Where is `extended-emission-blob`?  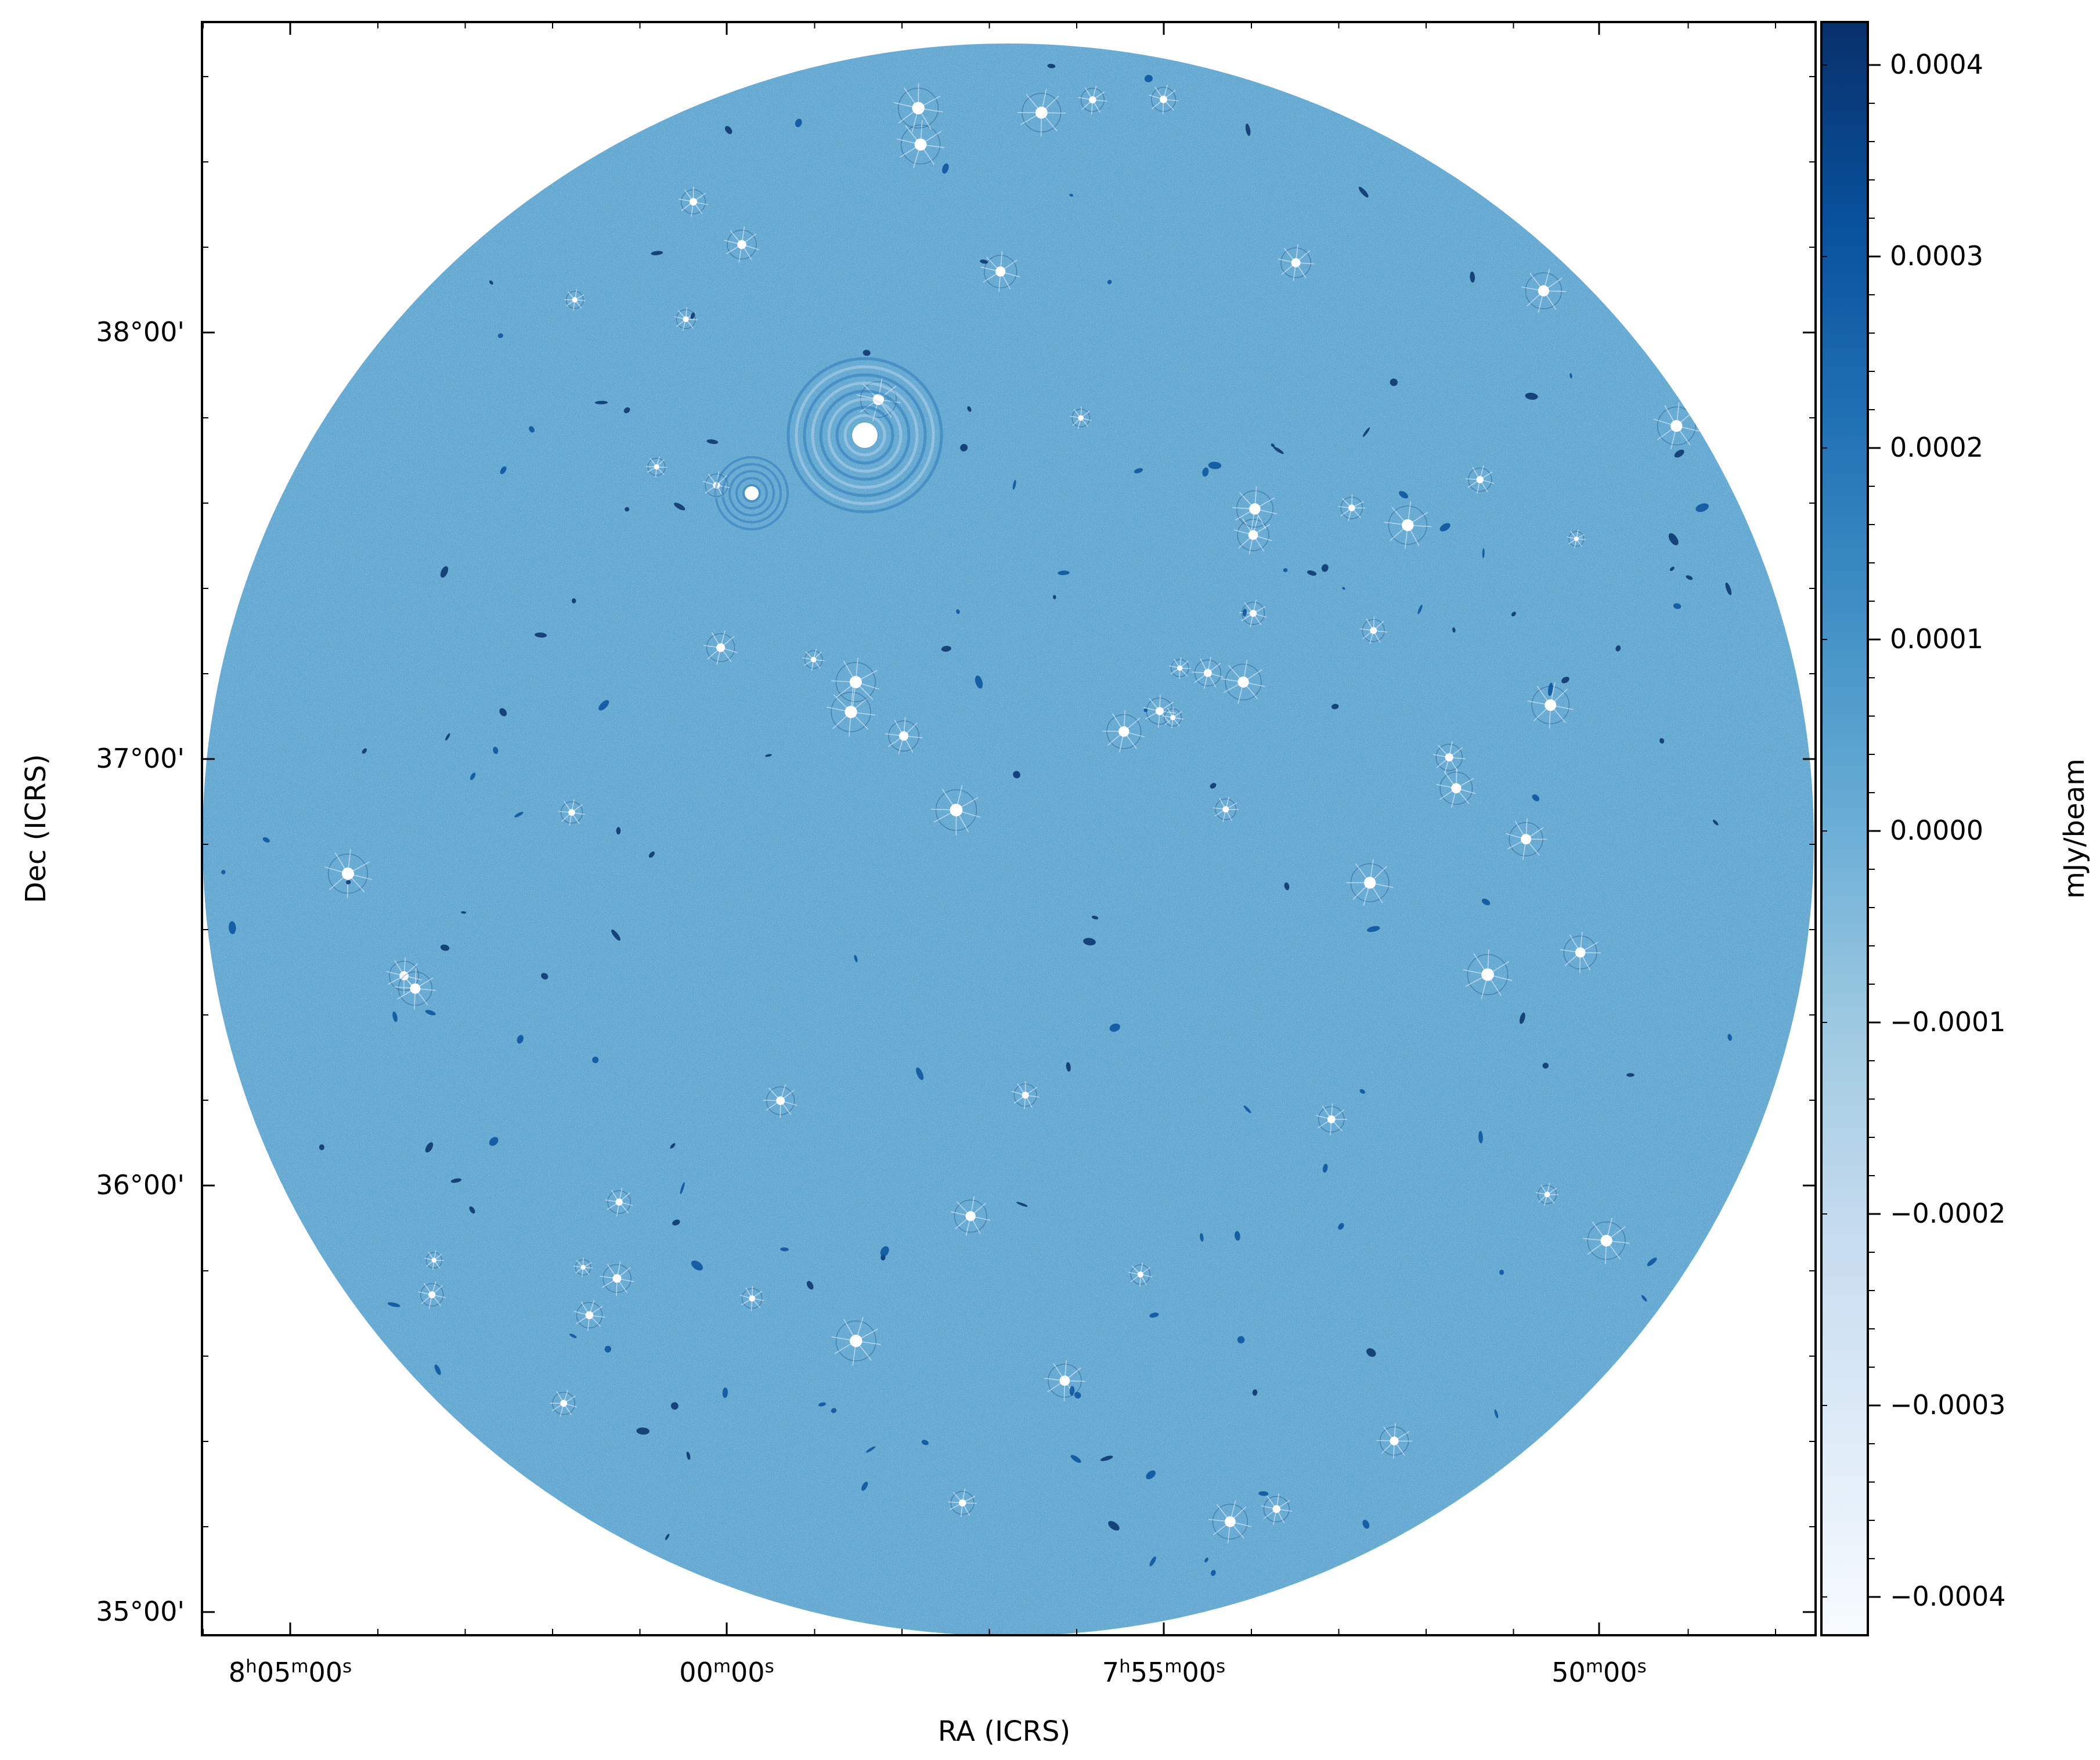 extended-emission-blob is located at coordinates (618, 830).